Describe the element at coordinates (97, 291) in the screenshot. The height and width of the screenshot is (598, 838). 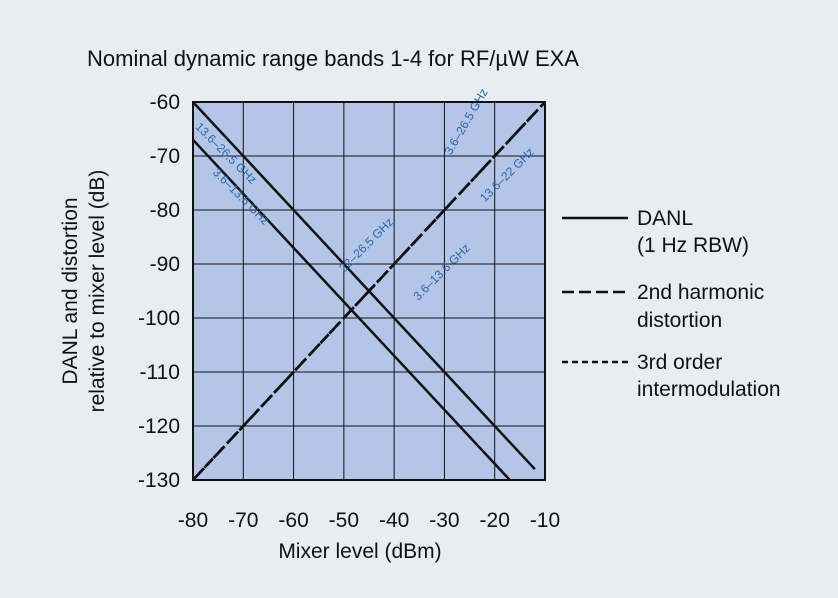
I see `y-axis-label-line-2: relative to mixer level (dB)` at that location.